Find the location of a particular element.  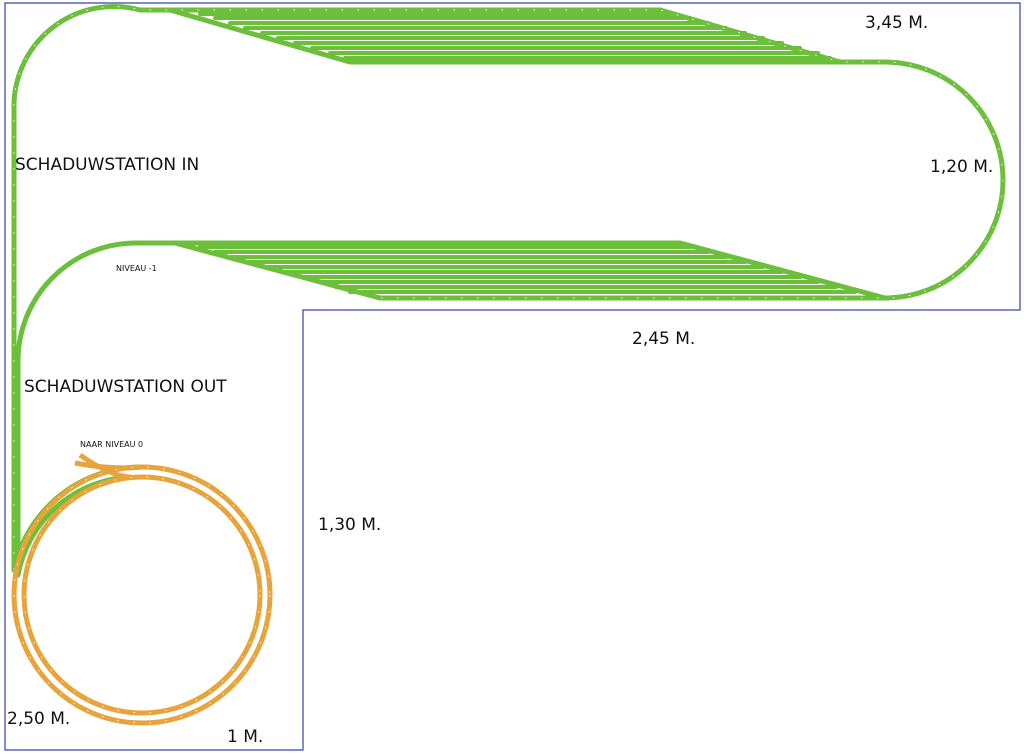

station-label: SCHADUWSTATION OUT is located at coordinates (125, 387).